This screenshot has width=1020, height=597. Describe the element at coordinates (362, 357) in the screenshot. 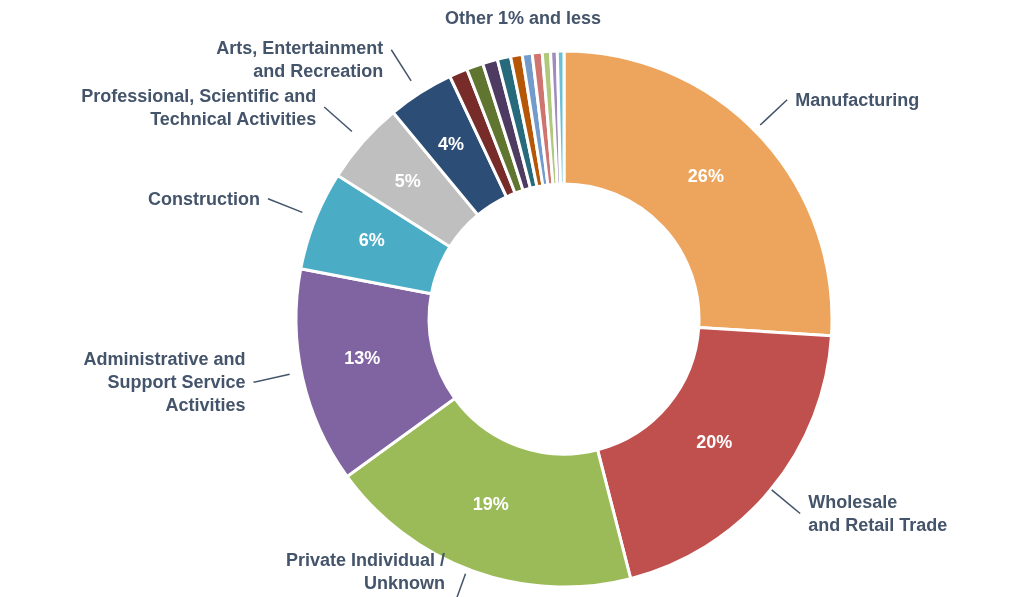

I see `data-label: 13%` at that location.